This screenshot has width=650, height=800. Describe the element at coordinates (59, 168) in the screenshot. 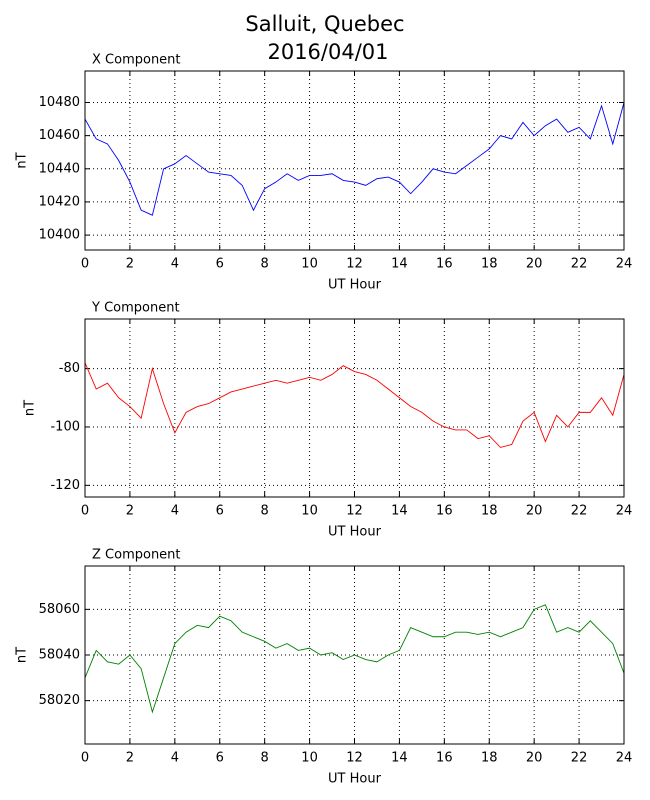

I see `y-tick-label: 10440` at that location.